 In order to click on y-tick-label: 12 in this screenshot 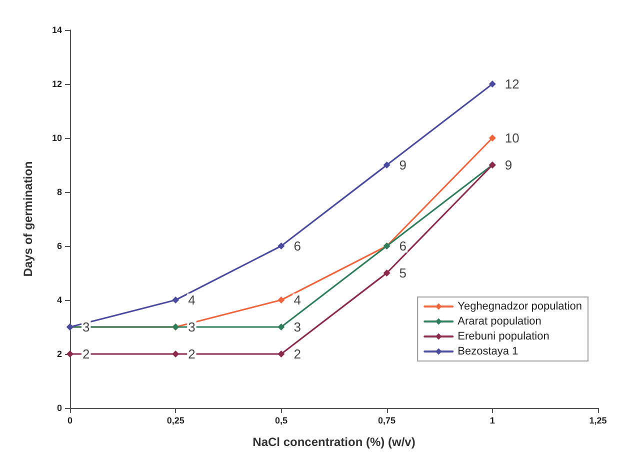, I will do `click(57, 84)`.